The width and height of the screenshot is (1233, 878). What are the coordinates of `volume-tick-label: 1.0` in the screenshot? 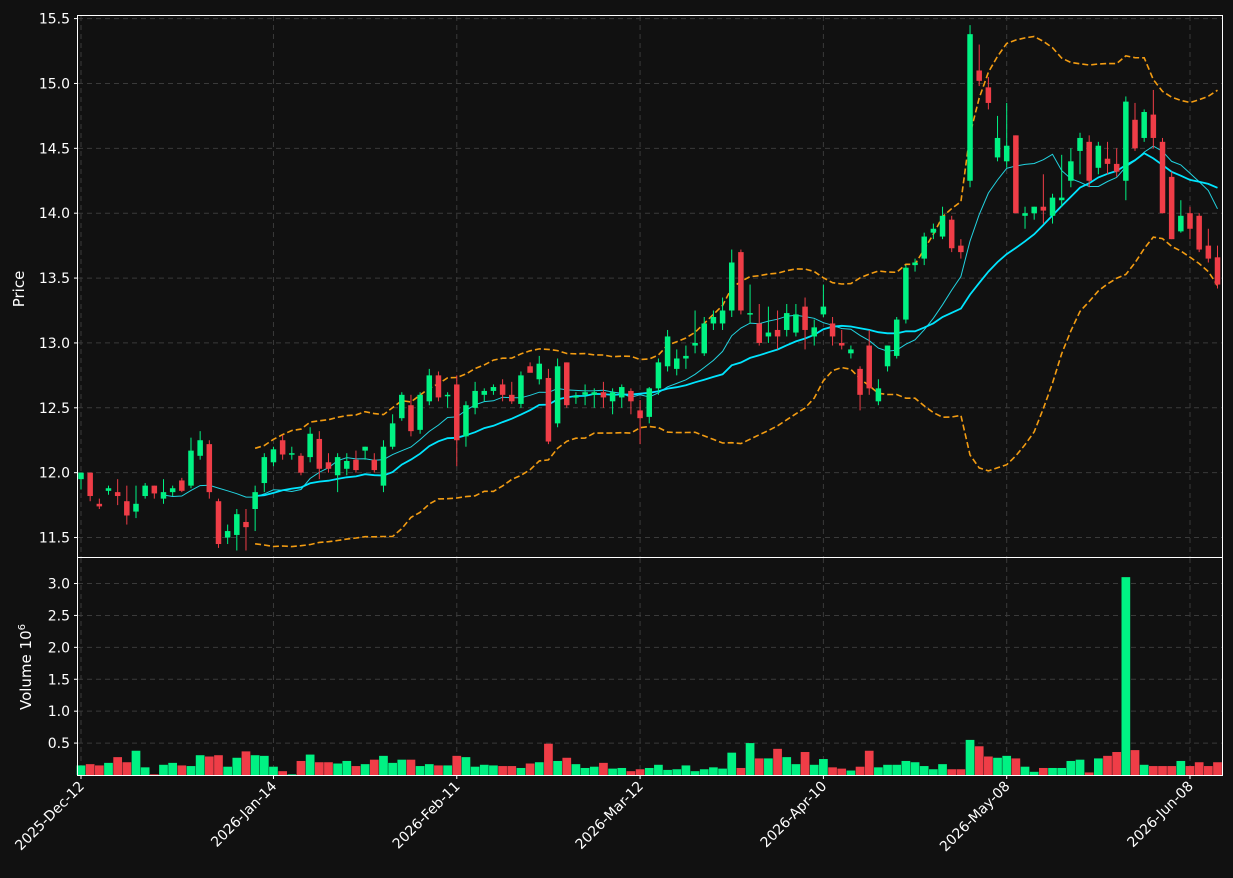 It's located at (59, 712).